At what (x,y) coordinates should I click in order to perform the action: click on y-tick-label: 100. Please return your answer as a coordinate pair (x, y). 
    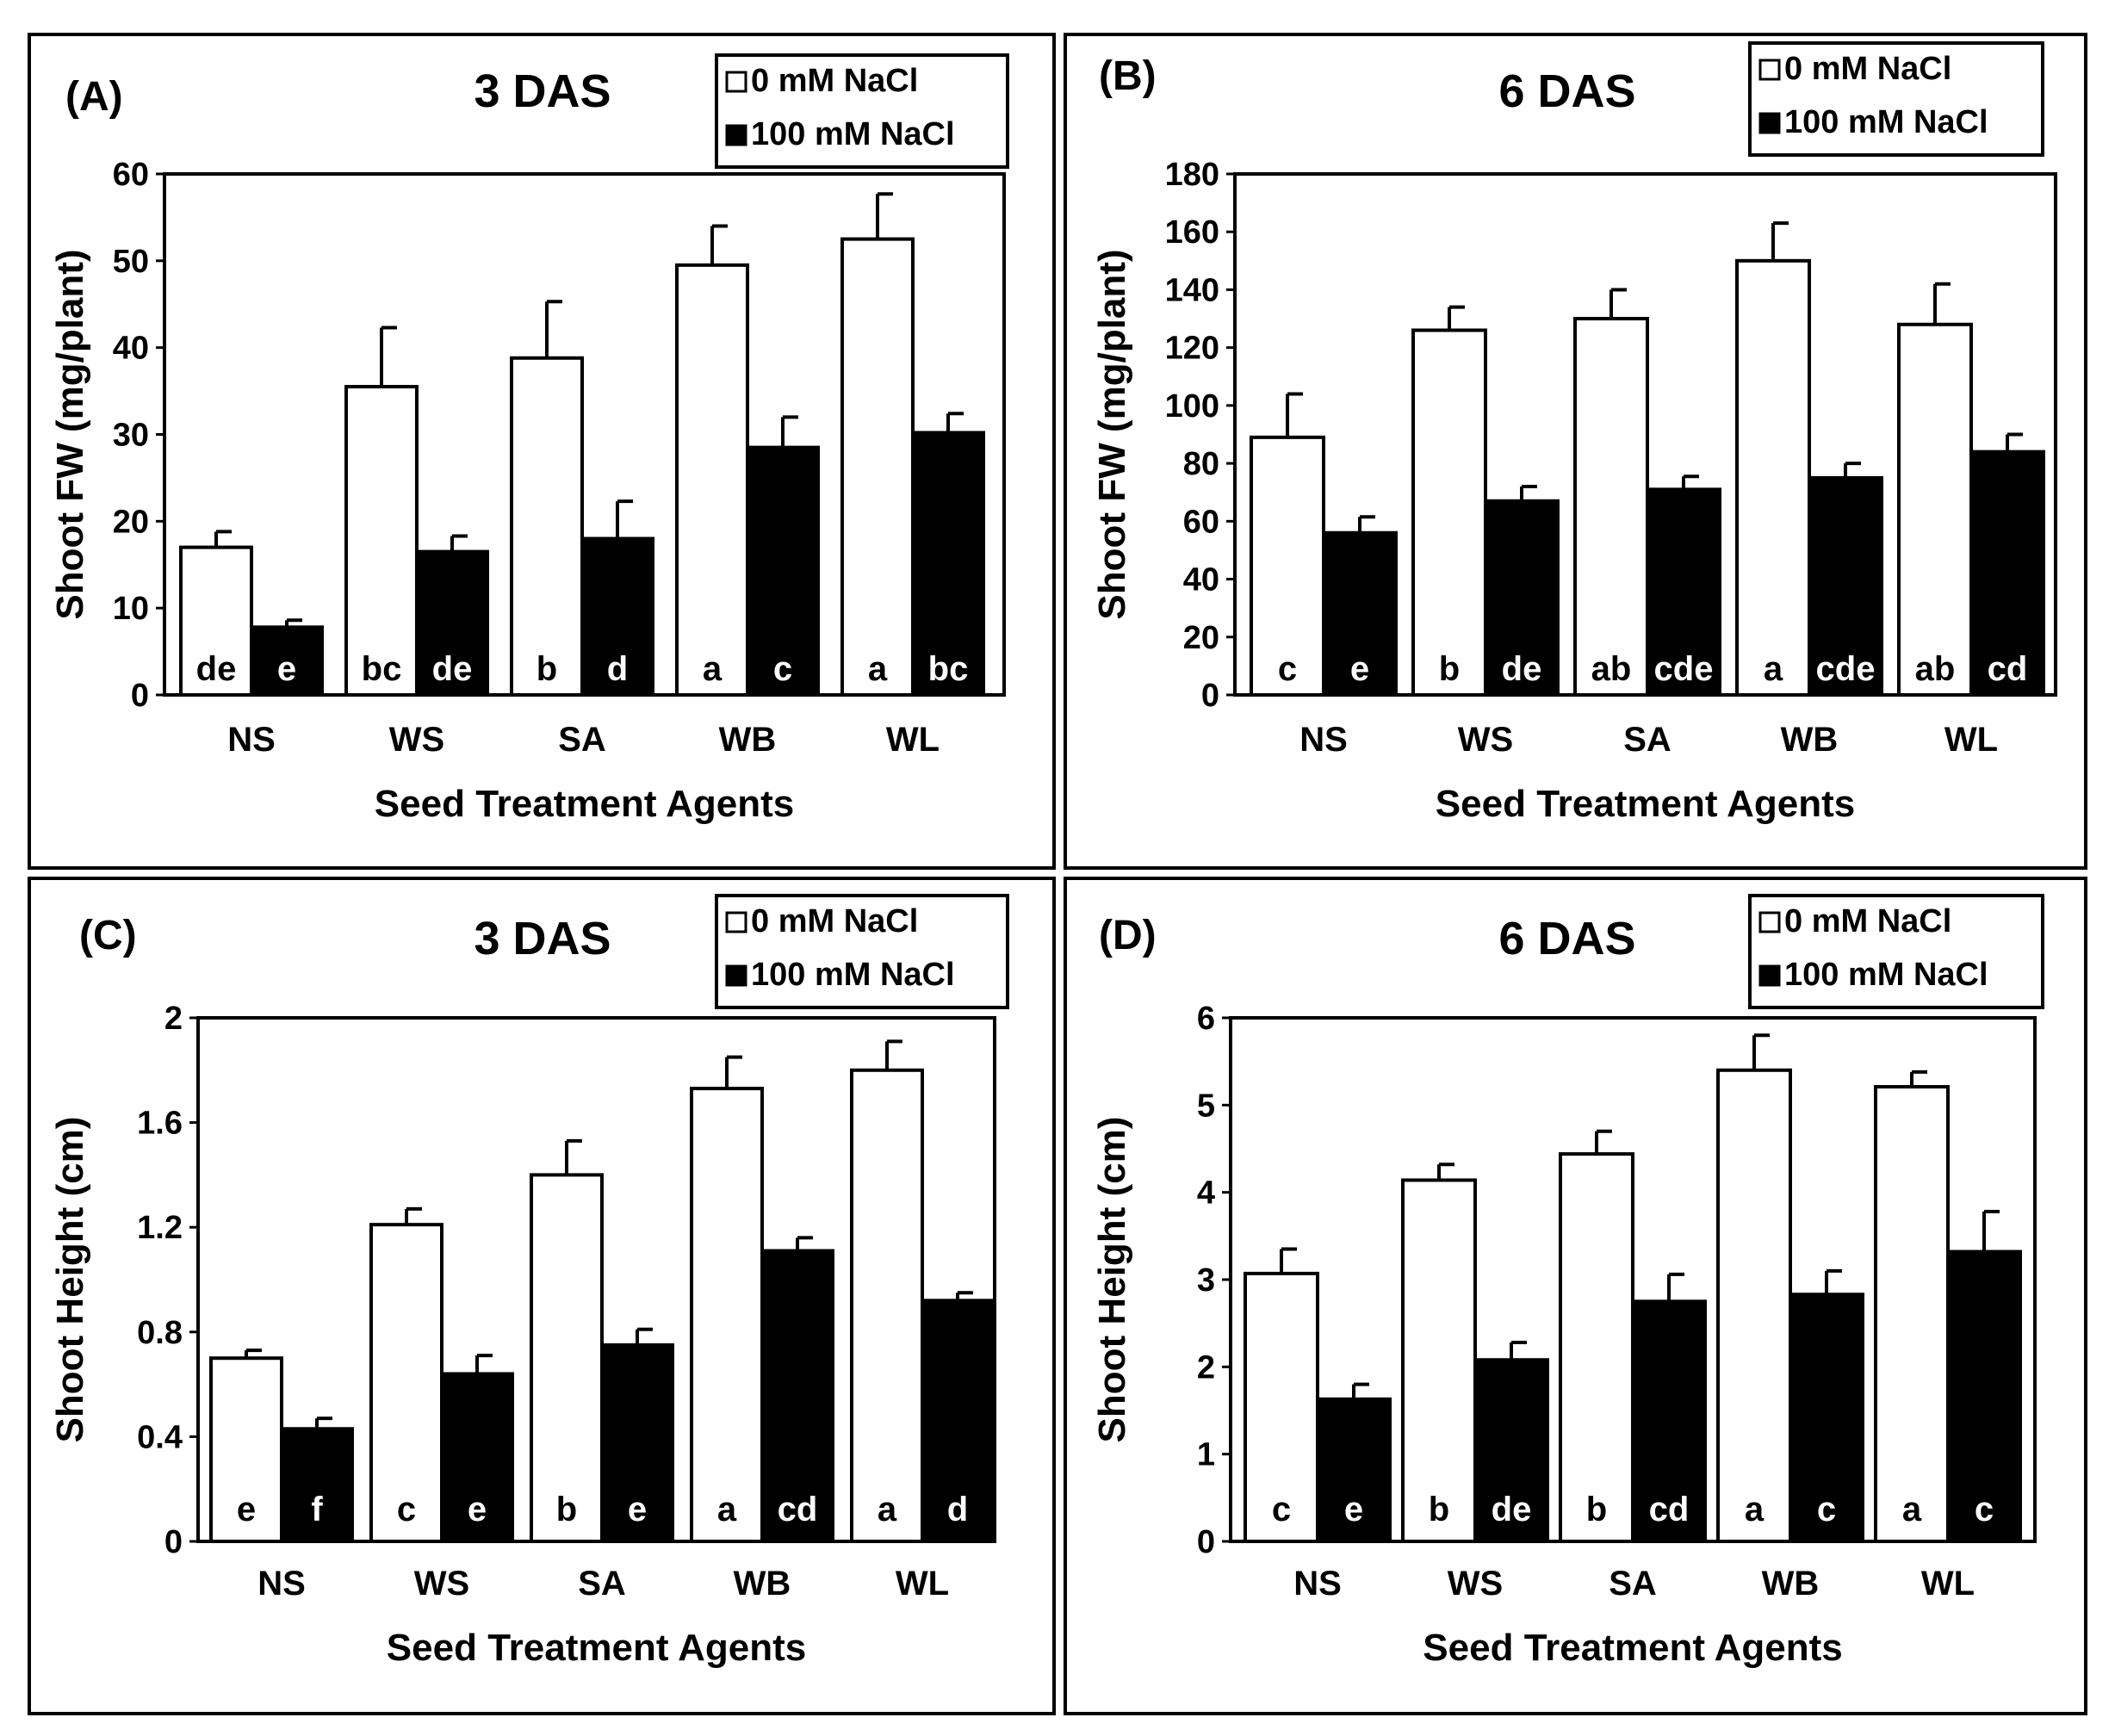
    Looking at the image, I should click on (1192, 407).